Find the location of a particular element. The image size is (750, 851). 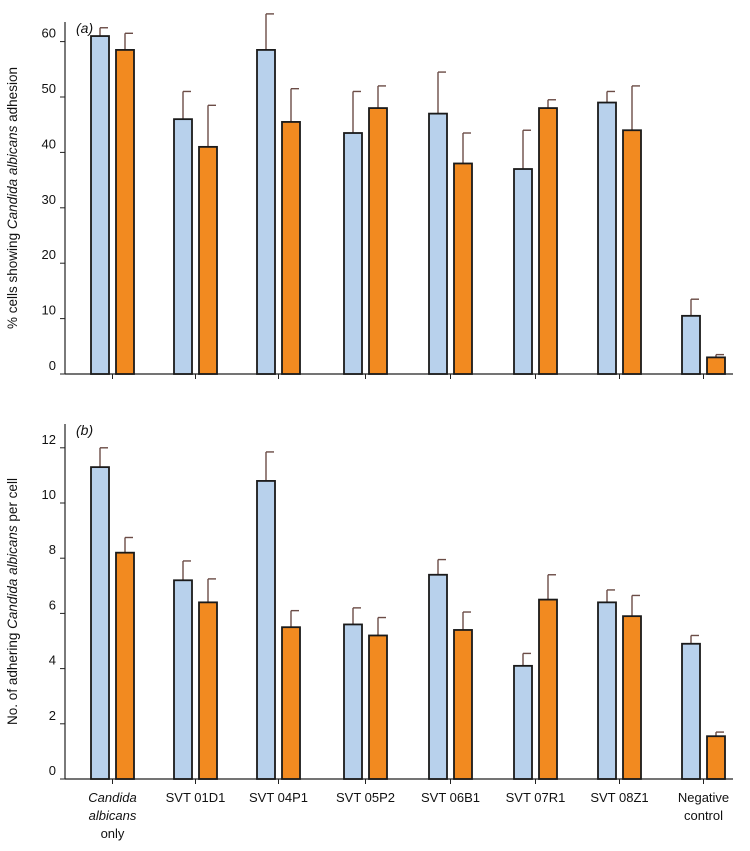

x-tick-label: SVT 08Z1 is located at coordinates (619, 797).